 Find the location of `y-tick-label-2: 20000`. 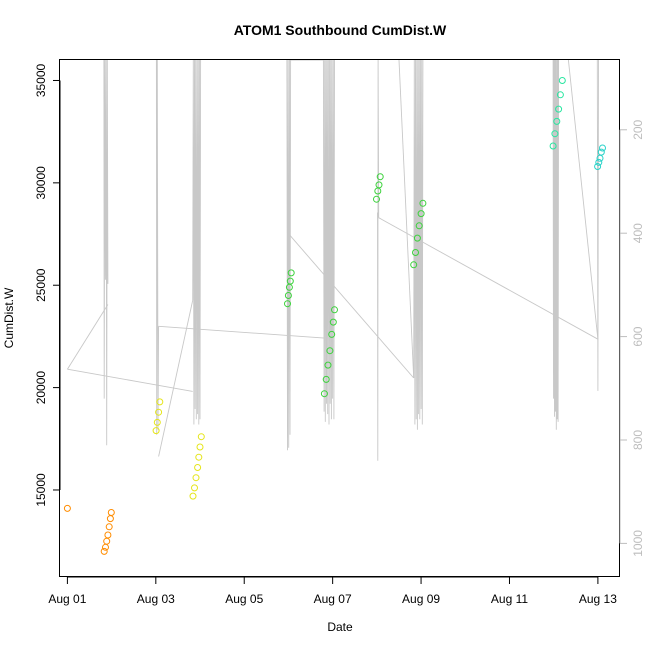

y-tick-label-2: 20000 is located at coordinates (41, 388).